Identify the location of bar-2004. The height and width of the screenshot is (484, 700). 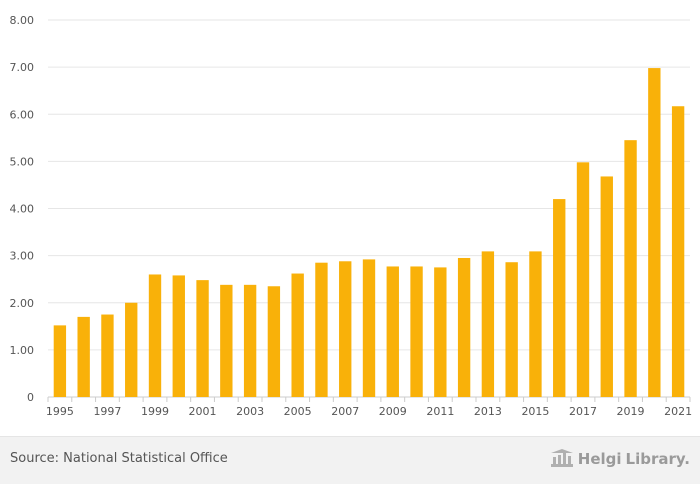
(274, 341).